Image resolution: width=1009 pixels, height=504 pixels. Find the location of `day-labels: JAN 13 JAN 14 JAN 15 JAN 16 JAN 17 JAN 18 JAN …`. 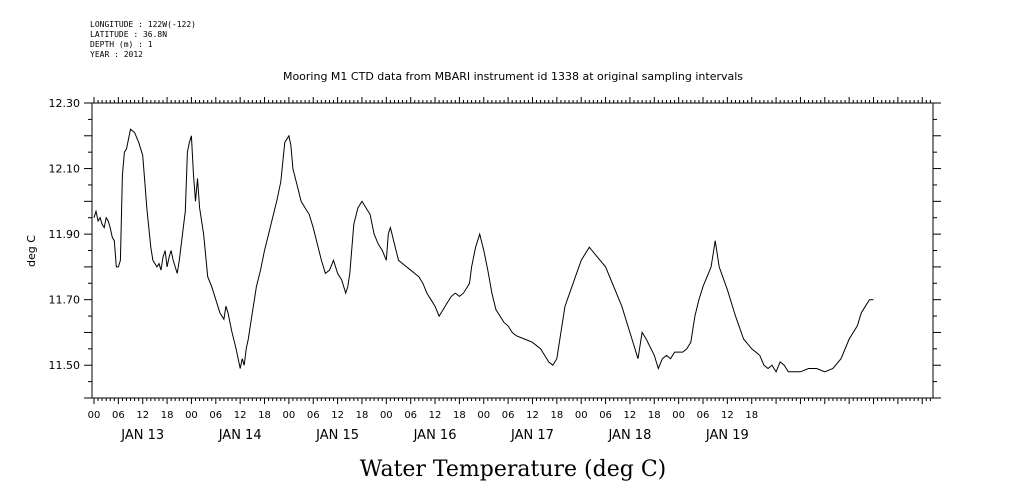

day-labels: JAN 13 JAN 14 JAN 15 JAN 16 JAN 17 JAN 18 JAN … is located at coordinates (434, 435).